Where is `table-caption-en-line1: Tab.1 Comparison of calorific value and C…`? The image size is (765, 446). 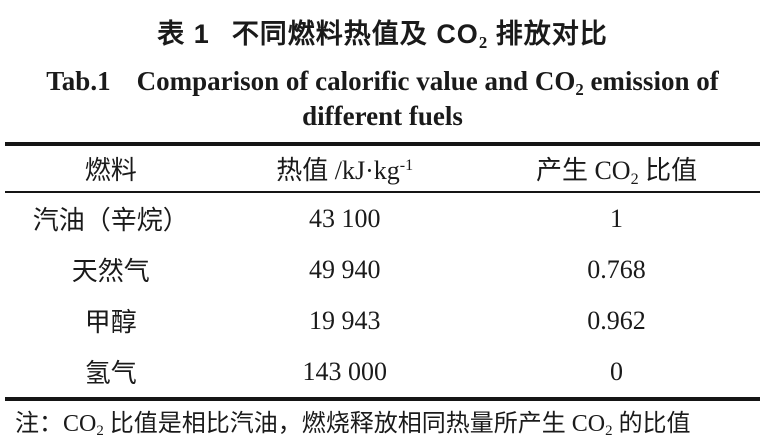
table-caption-en-line1: Tab.1 Comparison of calorific value and C… is located at coordinates (382, 82).